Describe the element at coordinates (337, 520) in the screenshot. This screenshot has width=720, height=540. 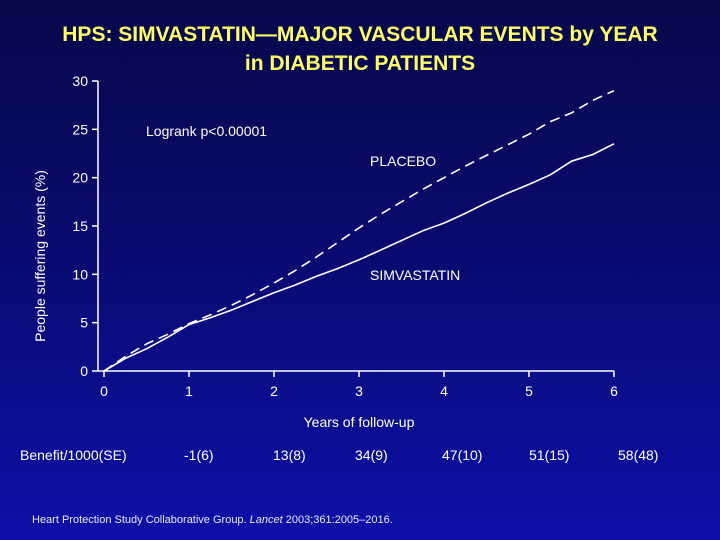
I see `citation-details: 2003;361:2005–2016.` at that location.